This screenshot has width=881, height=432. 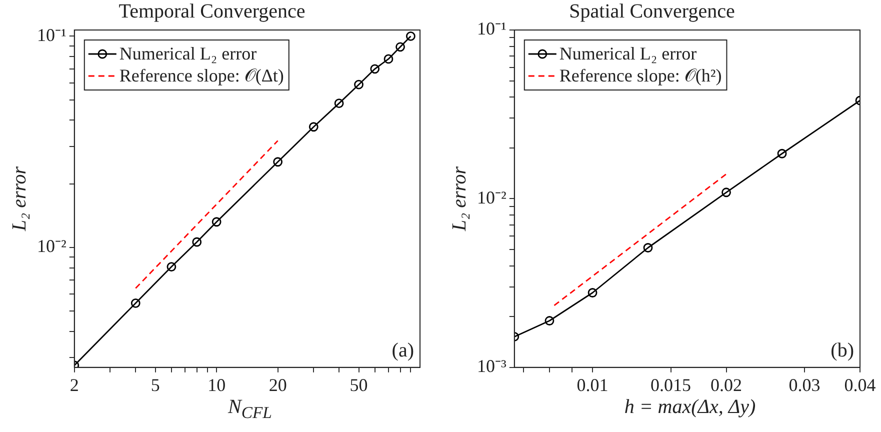 What do you see at coordinates (155, 384) in the screenshot?
I see `x-tick-label: 5` at bounding box center [155, 384].